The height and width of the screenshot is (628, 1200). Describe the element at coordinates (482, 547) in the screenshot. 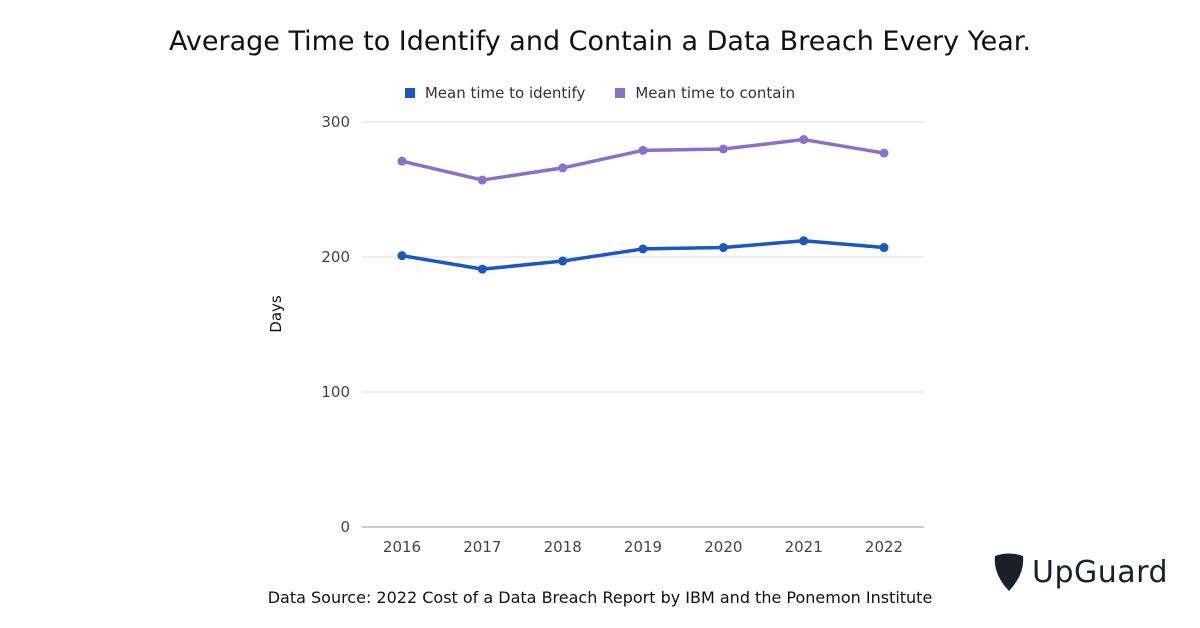

I see `x-tick-label: 2017` at that location.